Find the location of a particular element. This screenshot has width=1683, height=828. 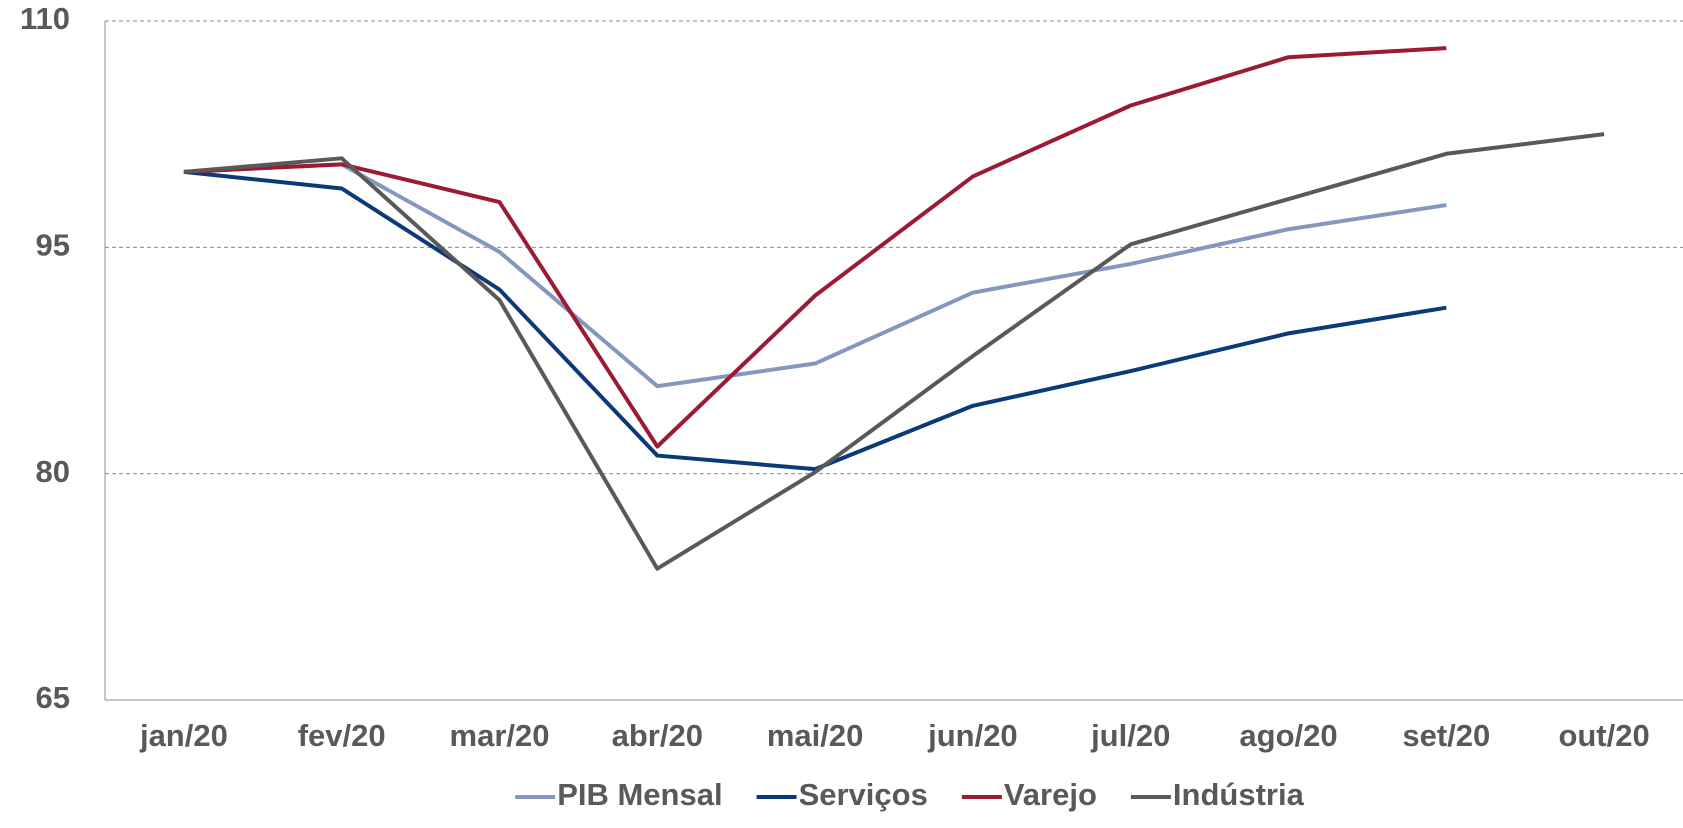

x-tick-label: ago/20 is located at coordinates (1288, 735).